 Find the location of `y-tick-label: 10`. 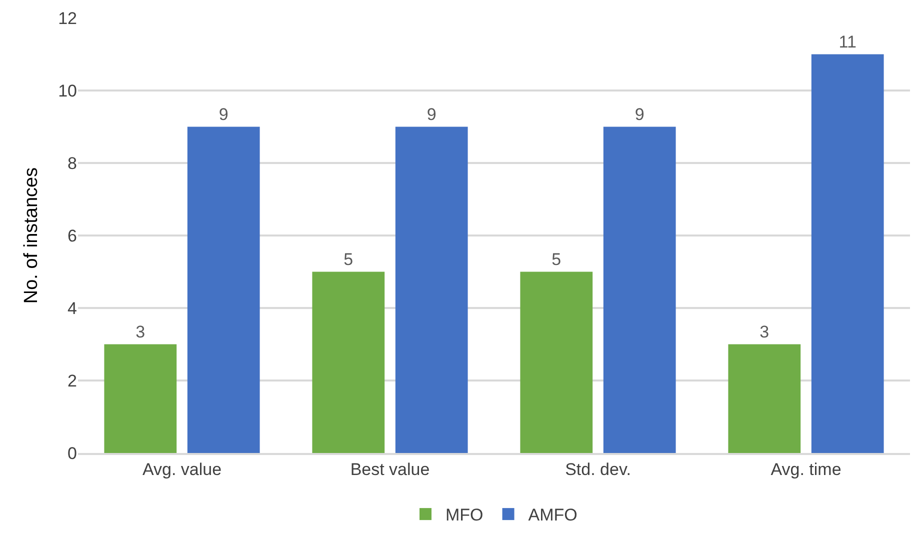

y-tick-label: 10 is located at coordinates (67, 90).